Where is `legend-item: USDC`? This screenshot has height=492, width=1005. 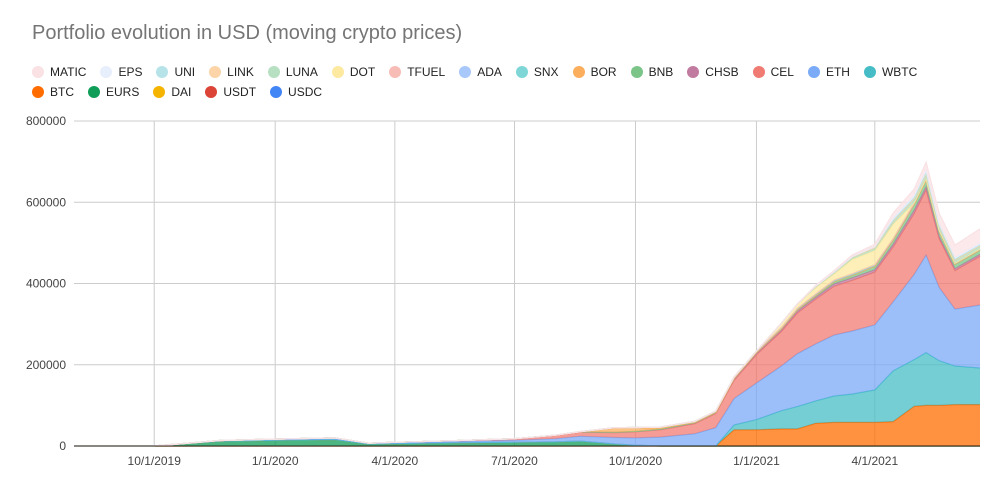 legend-item: USDC is located at coordinates (296, 92).